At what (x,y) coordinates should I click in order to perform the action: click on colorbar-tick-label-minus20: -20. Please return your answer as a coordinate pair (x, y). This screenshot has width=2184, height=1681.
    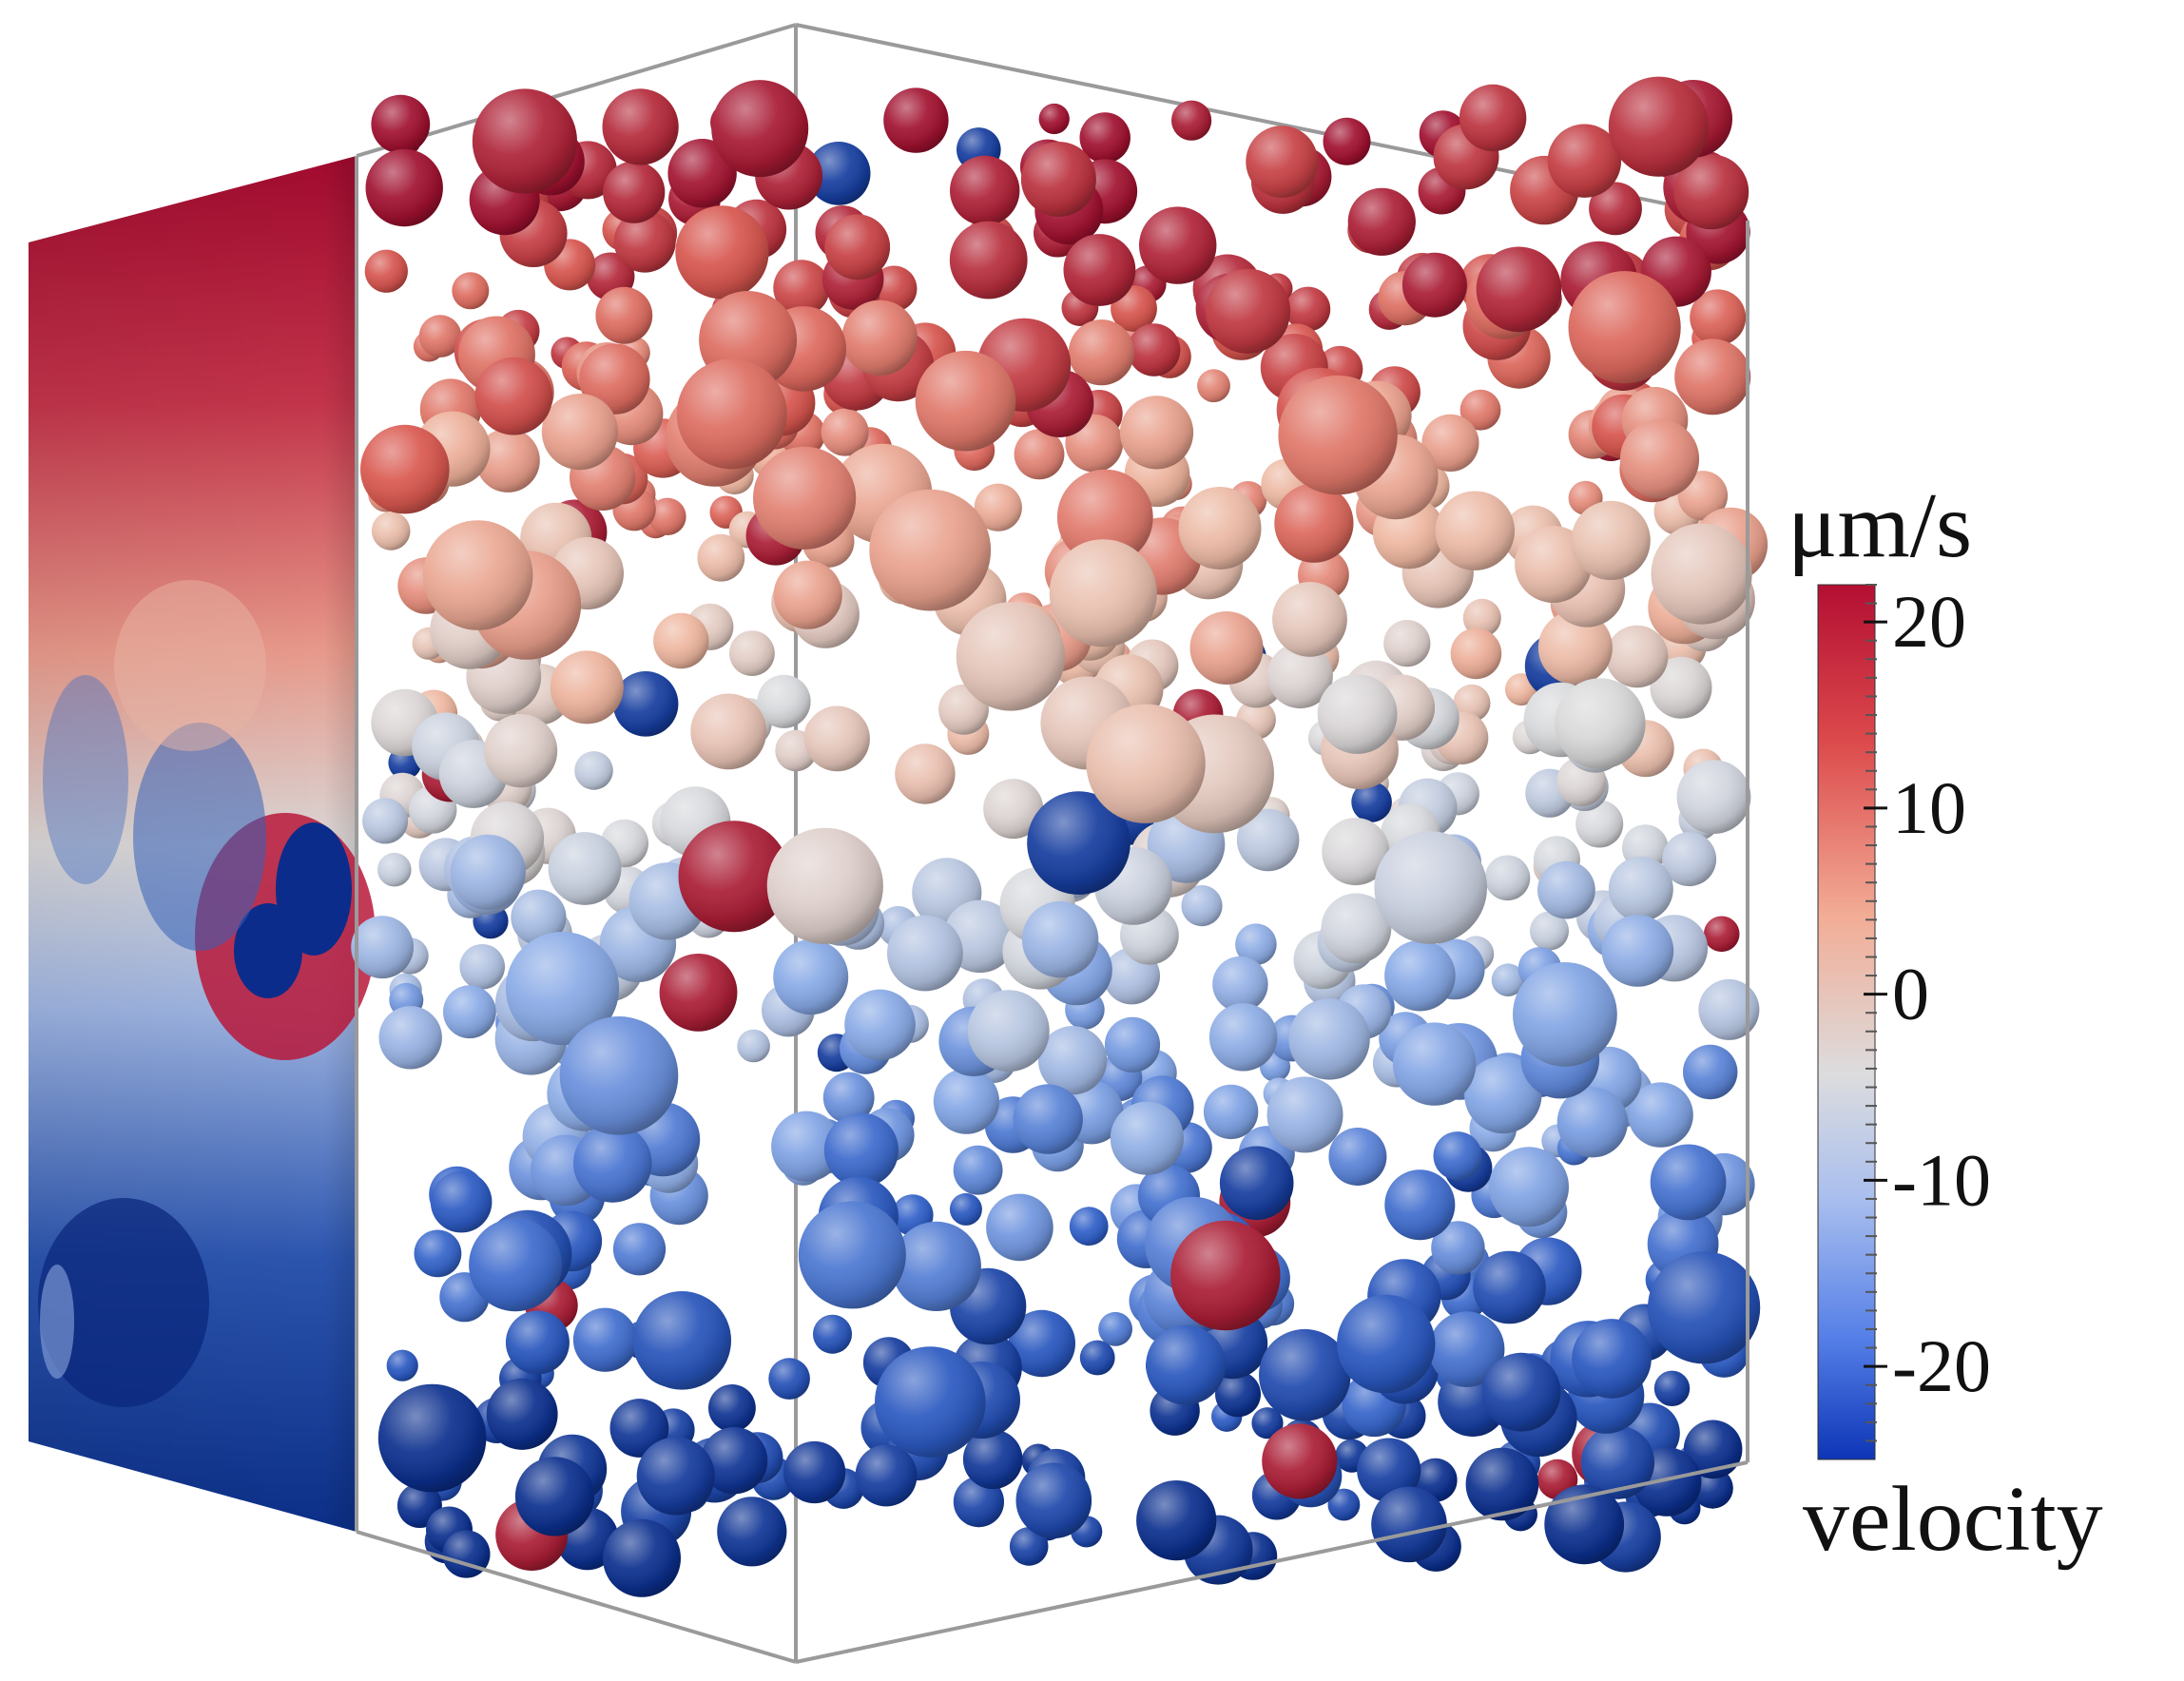
    Looking at the image, I should click on (1941, 1365).